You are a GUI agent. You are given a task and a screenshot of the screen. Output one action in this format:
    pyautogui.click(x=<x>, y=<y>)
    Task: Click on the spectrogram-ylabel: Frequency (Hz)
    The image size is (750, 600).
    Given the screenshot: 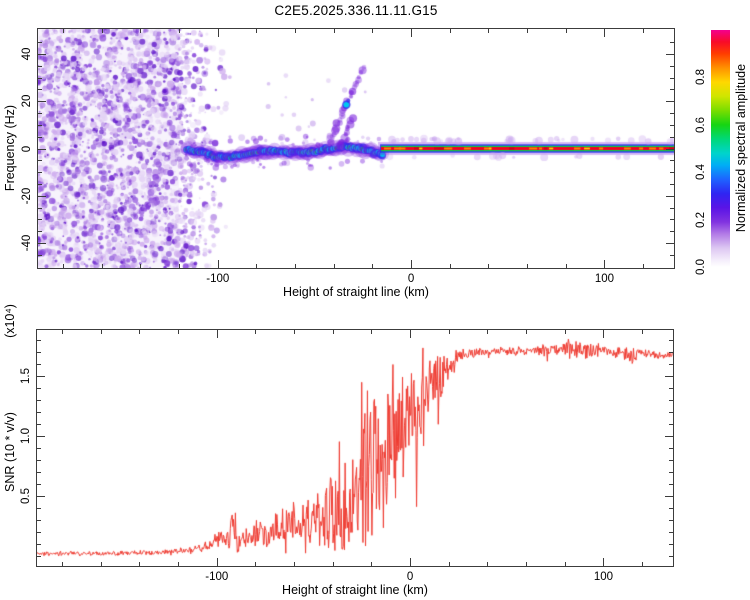 What is the action you would take?
    pyautogui.click(x=10, y=148)
    